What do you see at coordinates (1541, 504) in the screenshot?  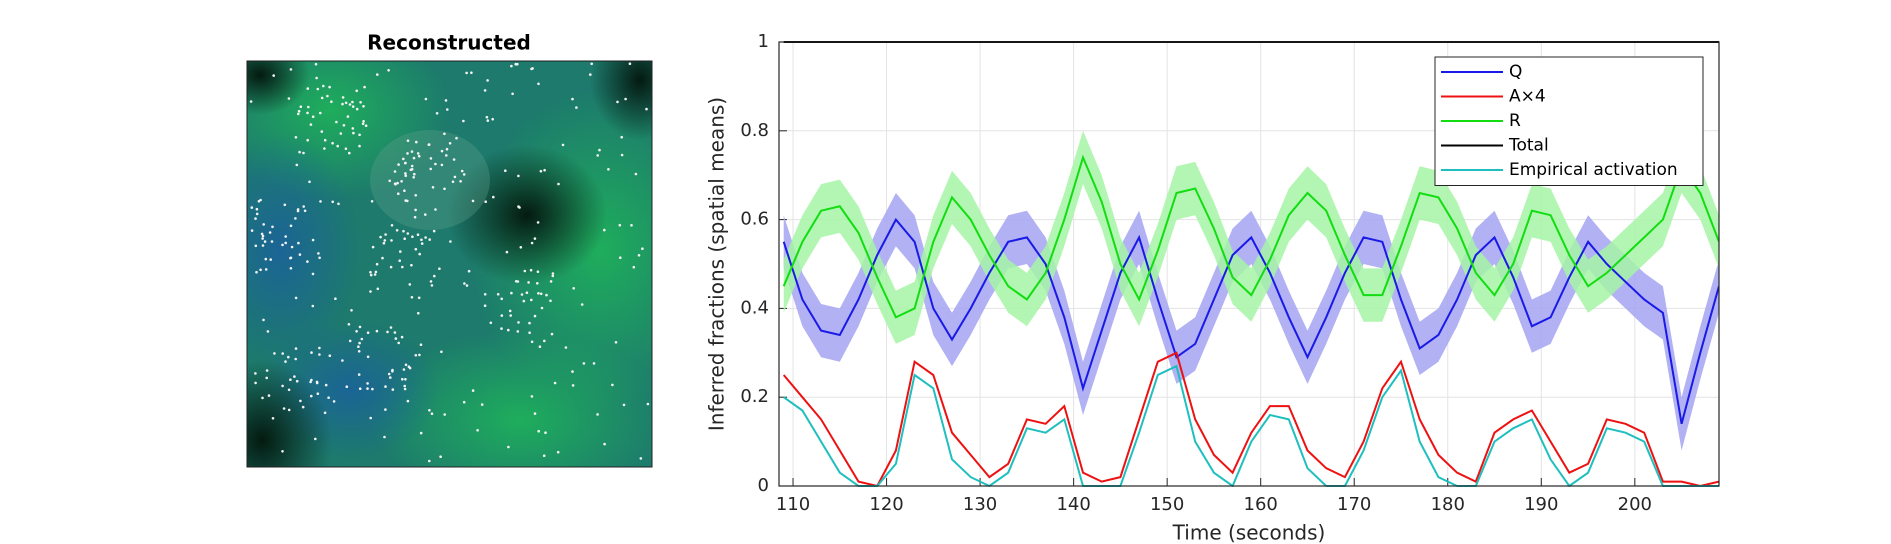 I see `x-tick-label: 190` at bounding box center [1541, 504].